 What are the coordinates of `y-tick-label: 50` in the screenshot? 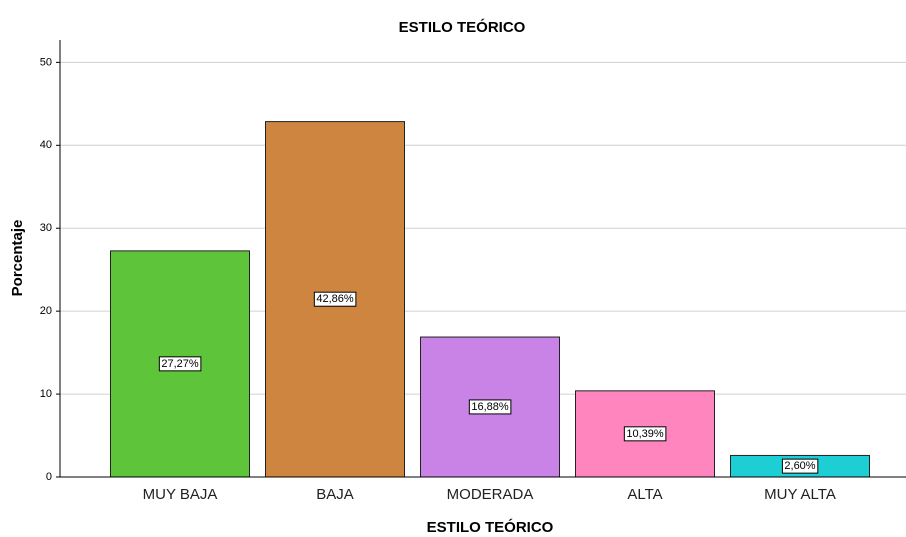 It's located at (46, 62).